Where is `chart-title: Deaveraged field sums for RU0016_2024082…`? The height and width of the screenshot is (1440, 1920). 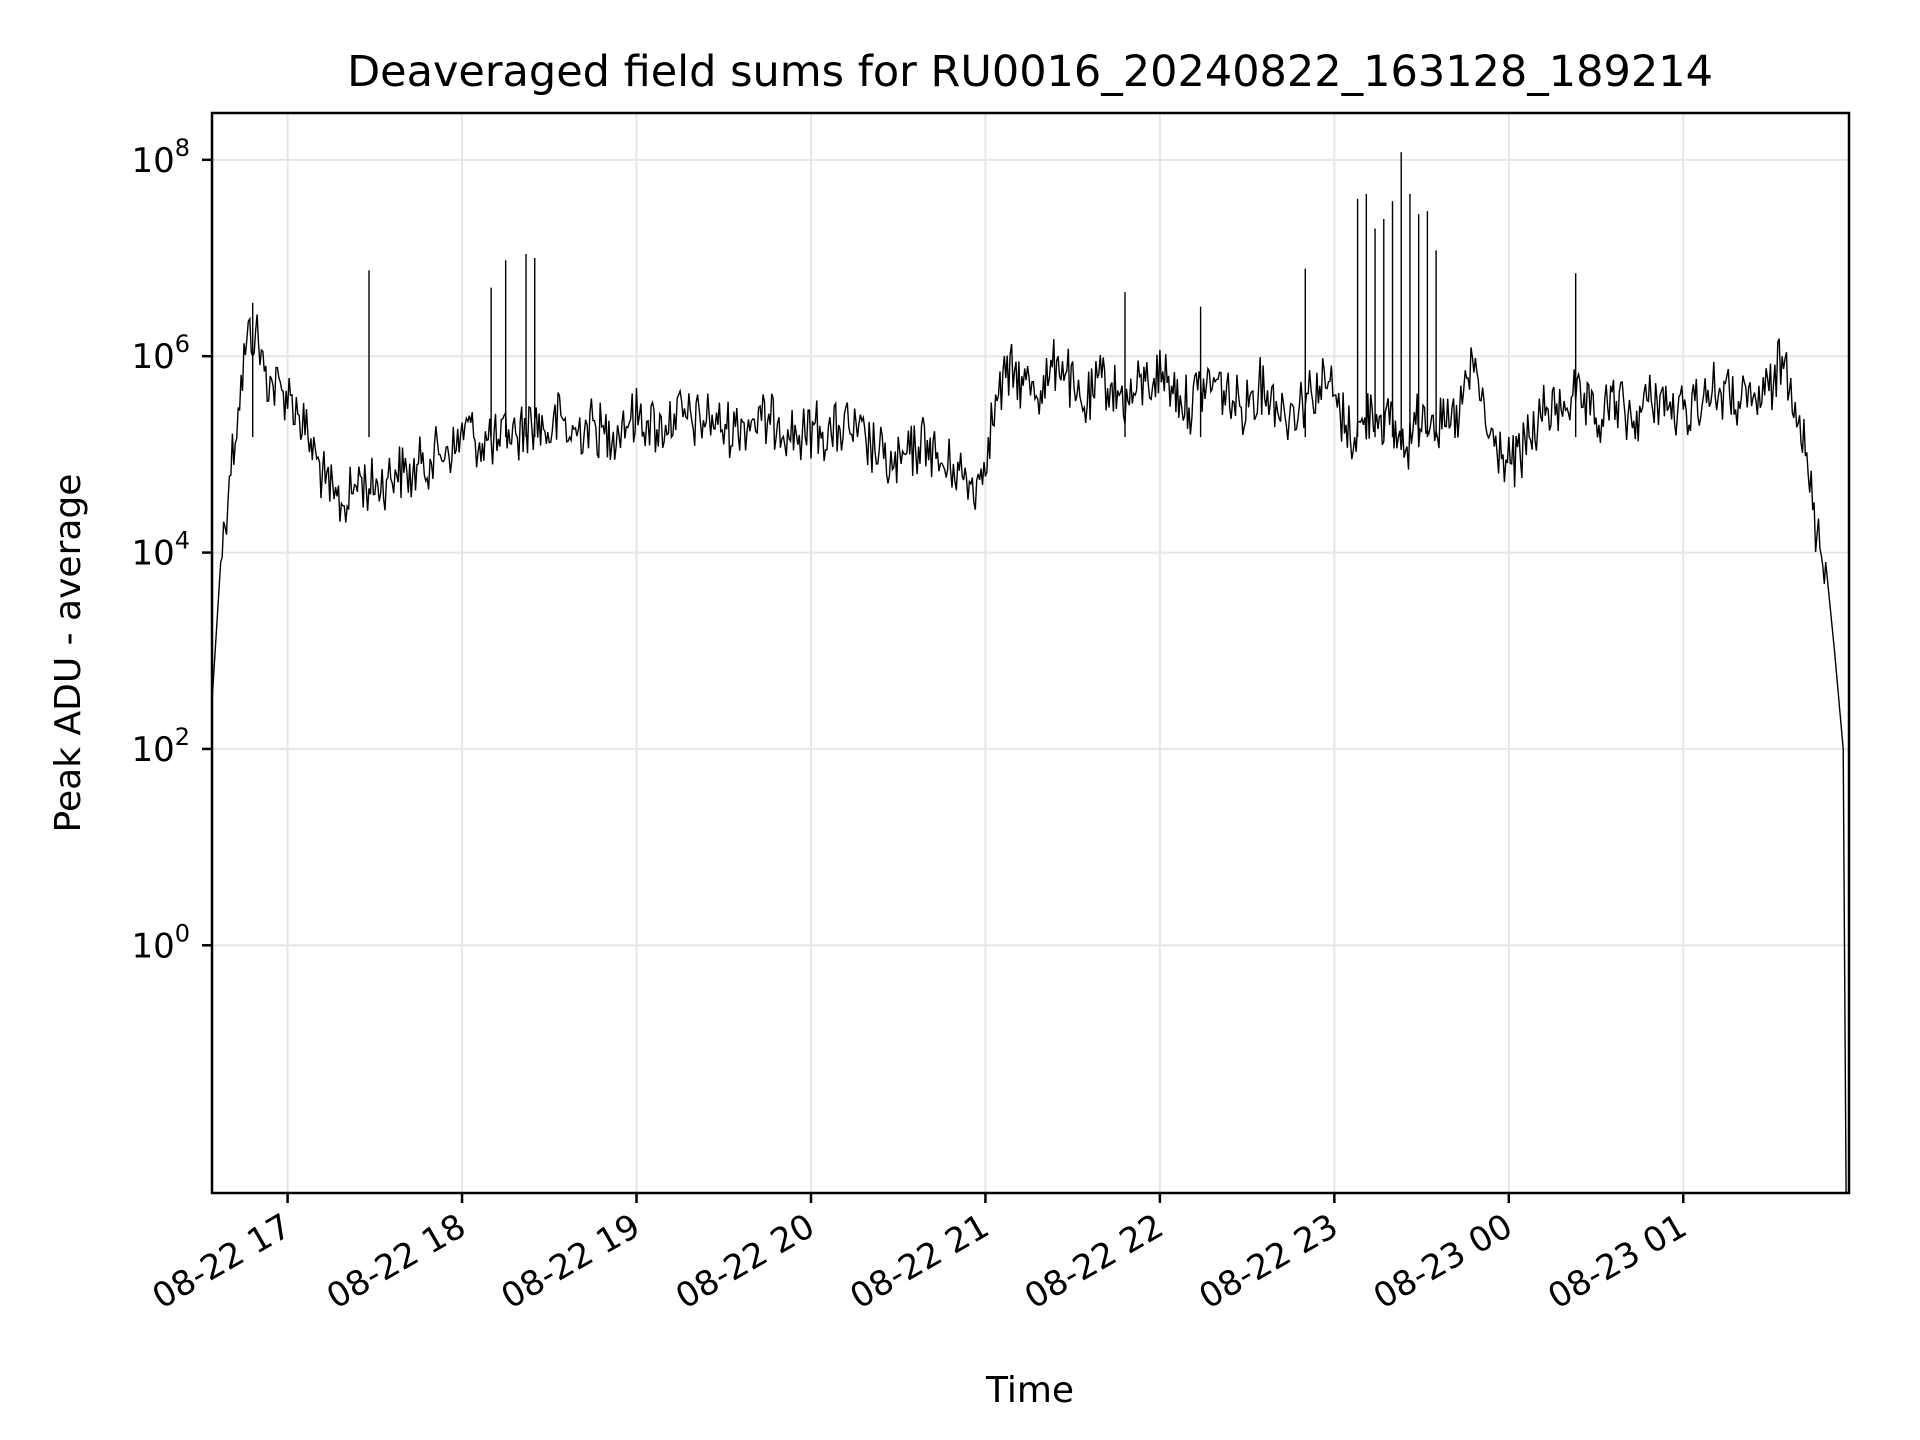 chart-title: Deaveraged field sums for RU0016_2024082… is located at coordinates (1030, 72).